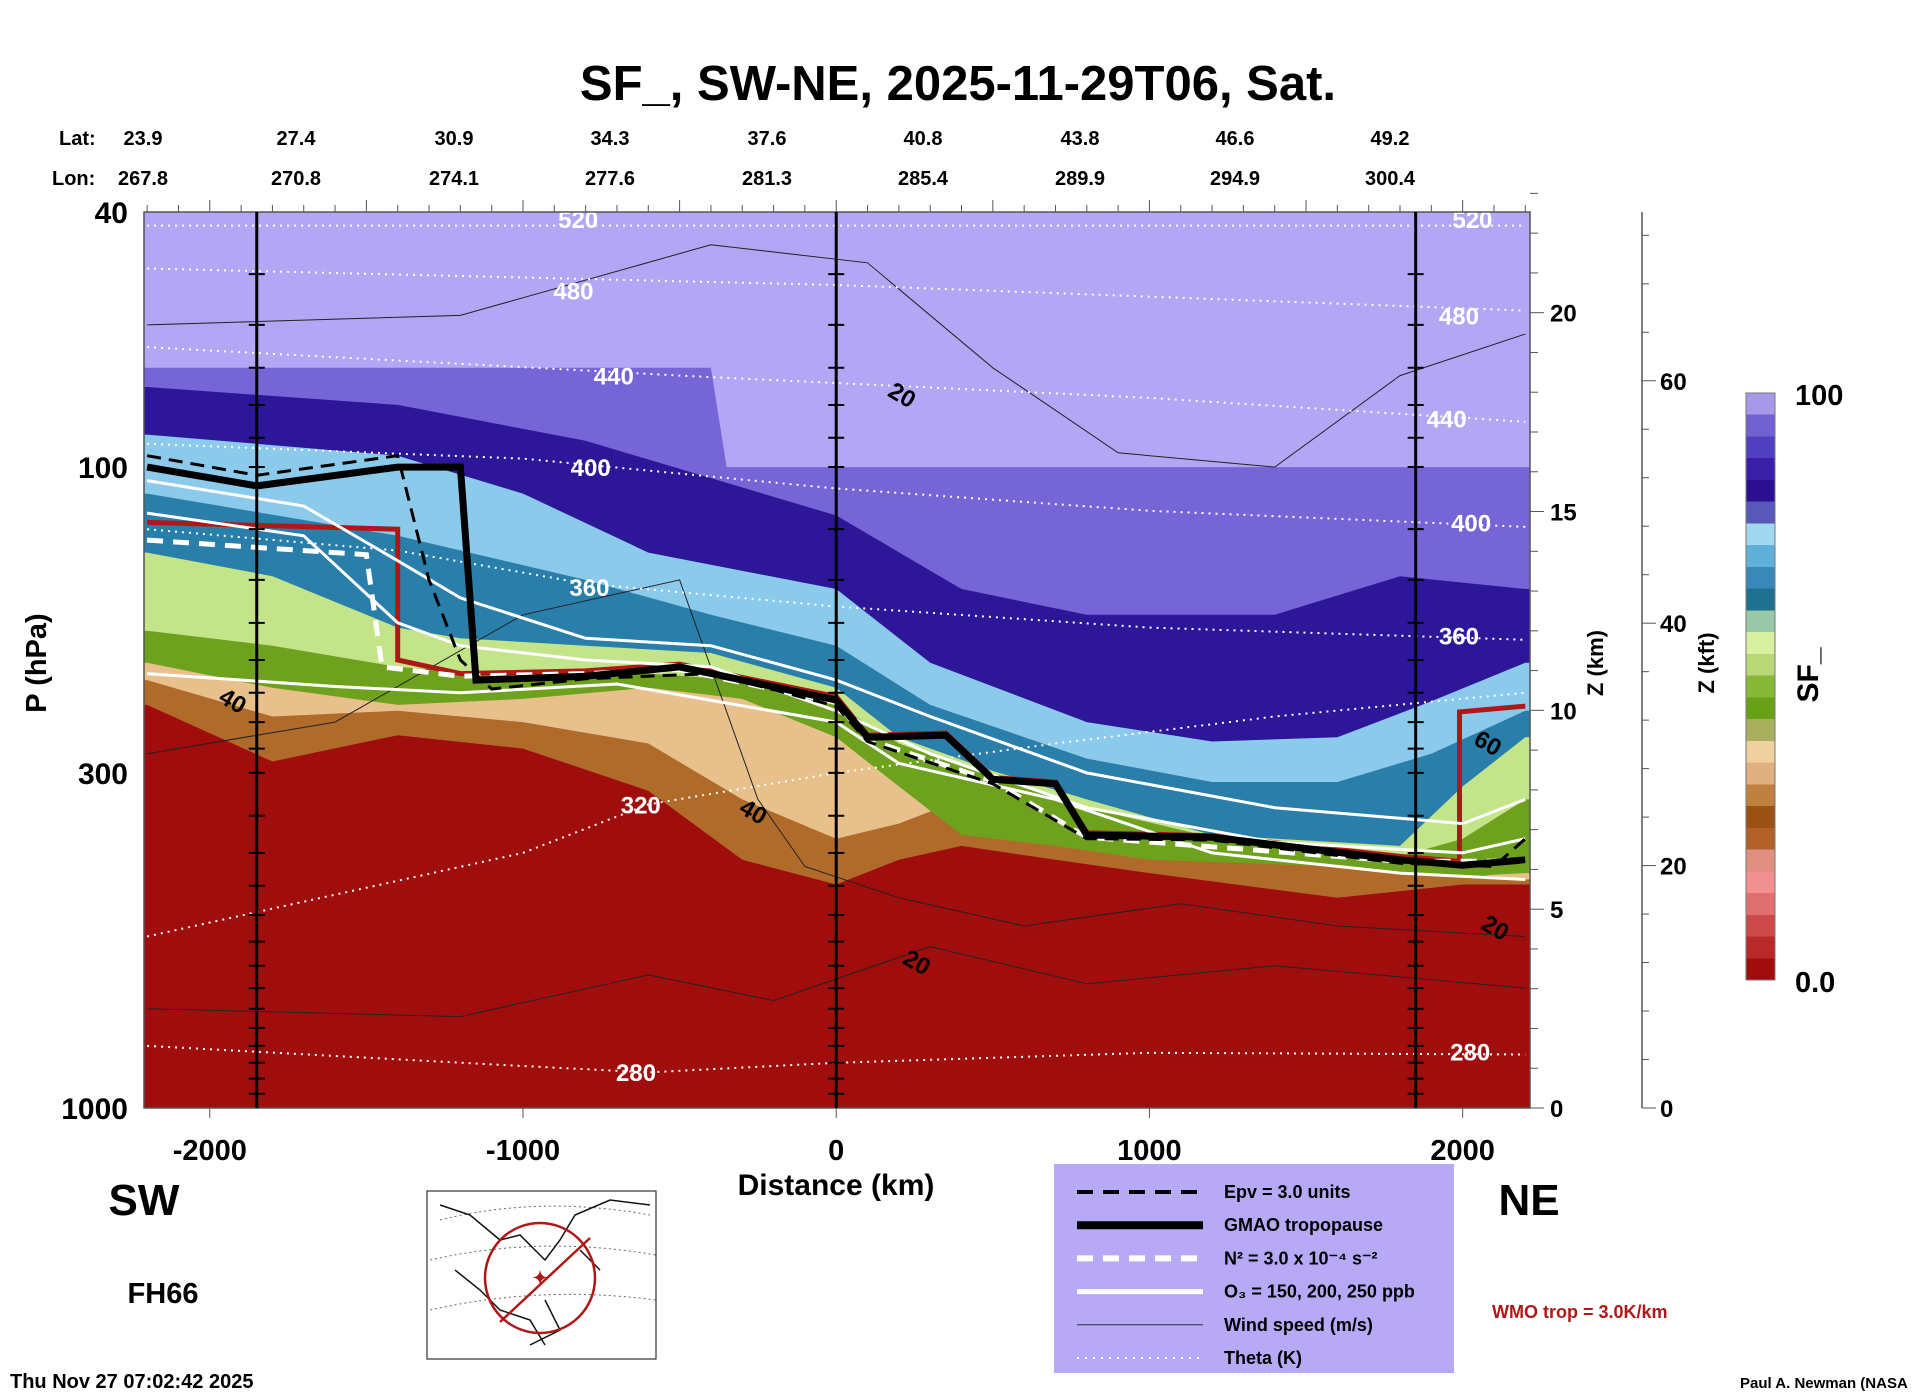  What do you see at coordinates (297, 139) in the screenshot?
I see `lat-value: 27.4` at bounding box center [297, 139].